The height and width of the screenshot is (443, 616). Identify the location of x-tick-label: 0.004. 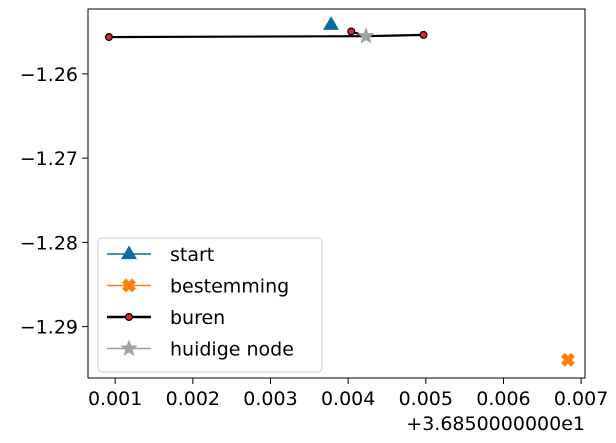
(348, 399).